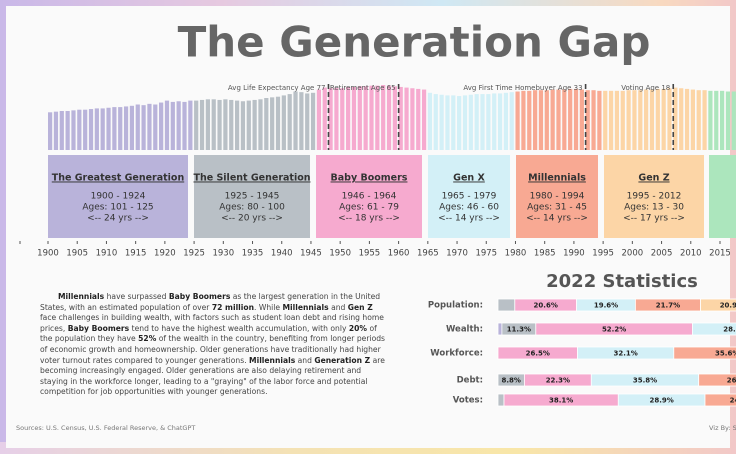  Describe the element at coordinates (253, 254) in the screenshot. I see `x-tick-label: 1935` at that location.